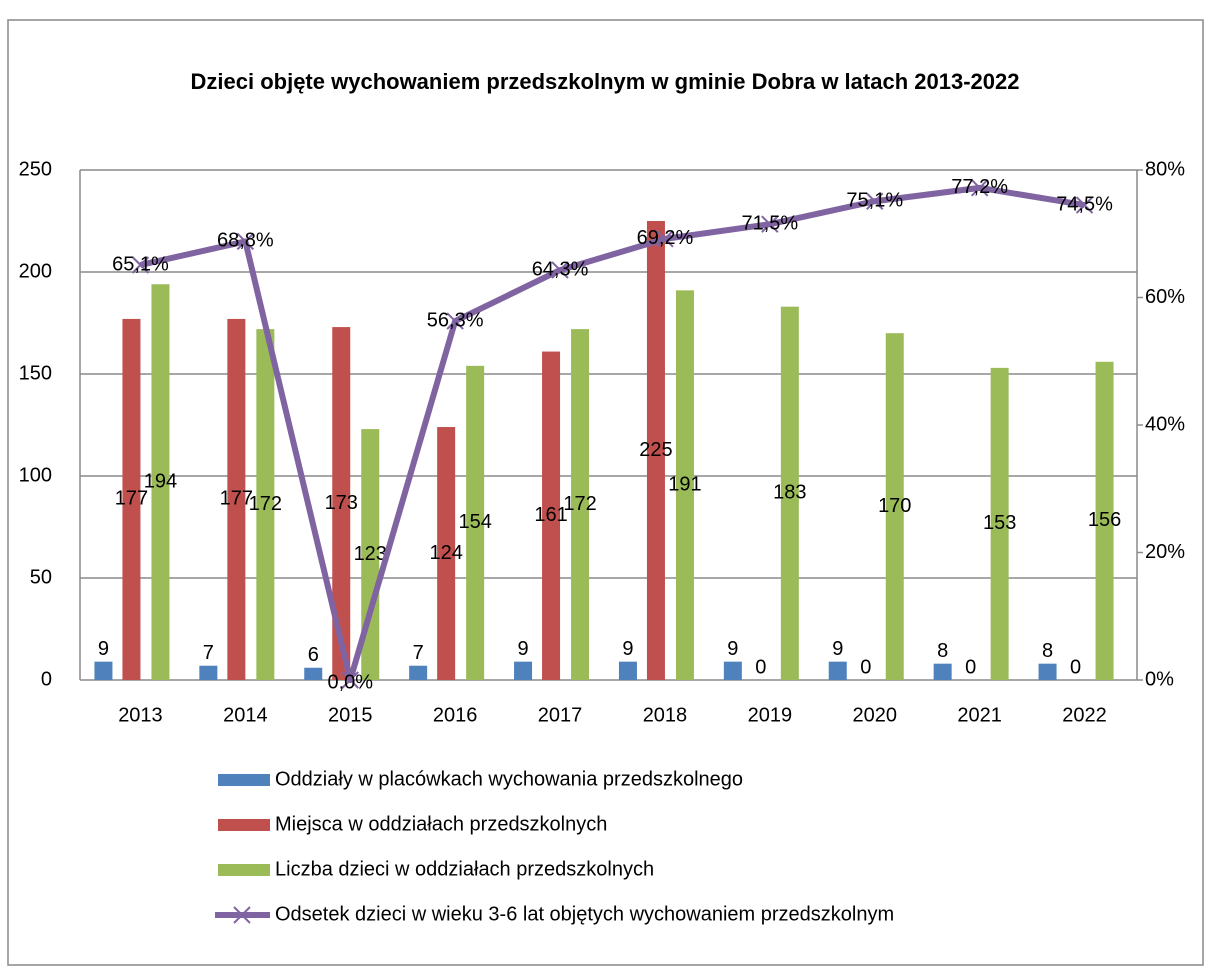  I want to click on data-label: 74,5%, so click(1084, 204).